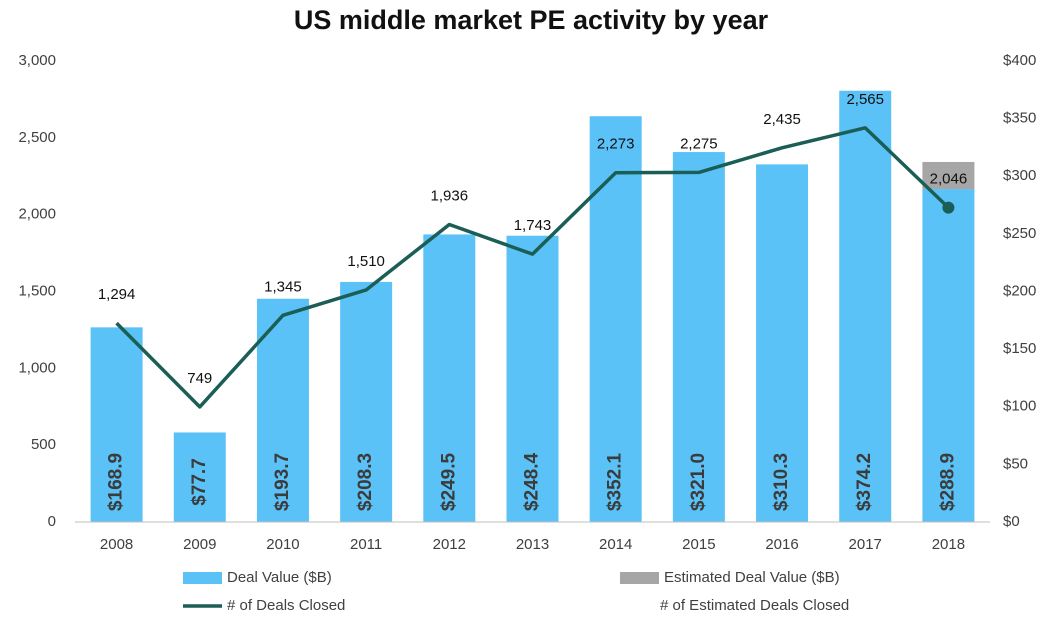  What do you see at coordinates (52, 521) in the screenshot?
I see `y-tick-label: 0` at bounding box center [52, 521].